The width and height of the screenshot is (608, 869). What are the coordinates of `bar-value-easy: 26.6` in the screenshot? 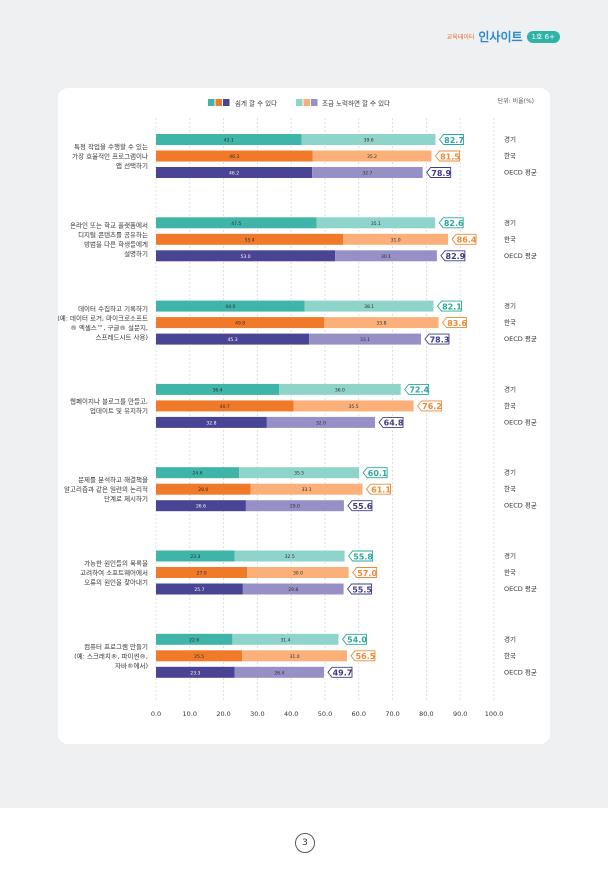 It's located at (201, 507).